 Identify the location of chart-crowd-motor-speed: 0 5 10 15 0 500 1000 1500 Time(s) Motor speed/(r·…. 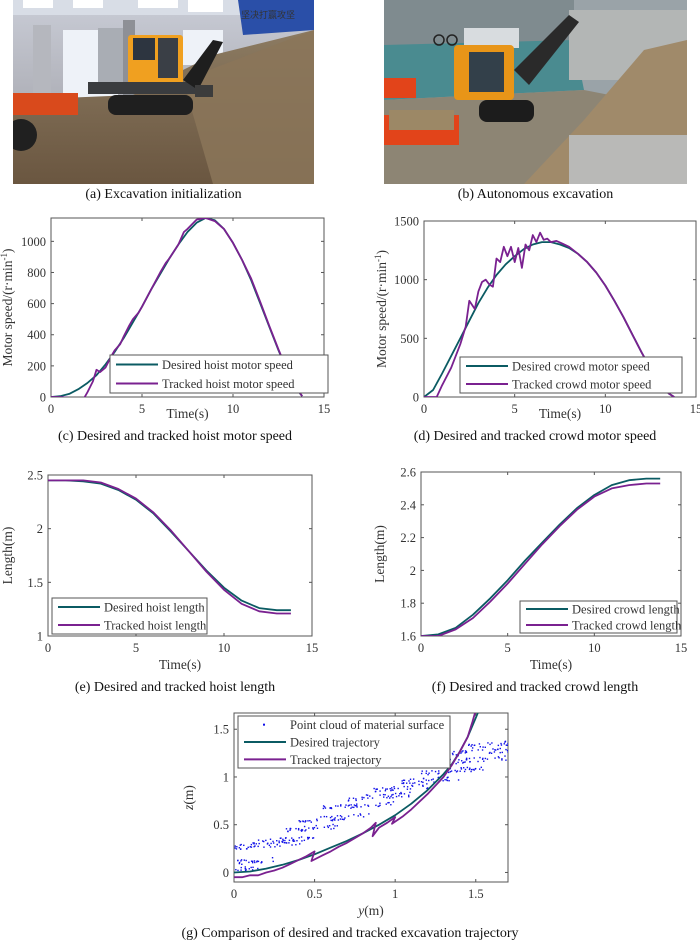
(536, 318).